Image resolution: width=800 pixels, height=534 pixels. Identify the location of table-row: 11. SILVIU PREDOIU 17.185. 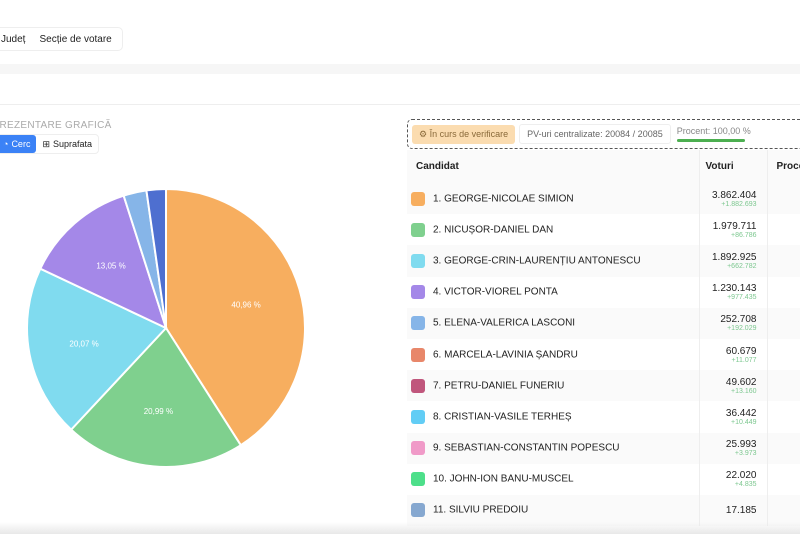
(603, 510).